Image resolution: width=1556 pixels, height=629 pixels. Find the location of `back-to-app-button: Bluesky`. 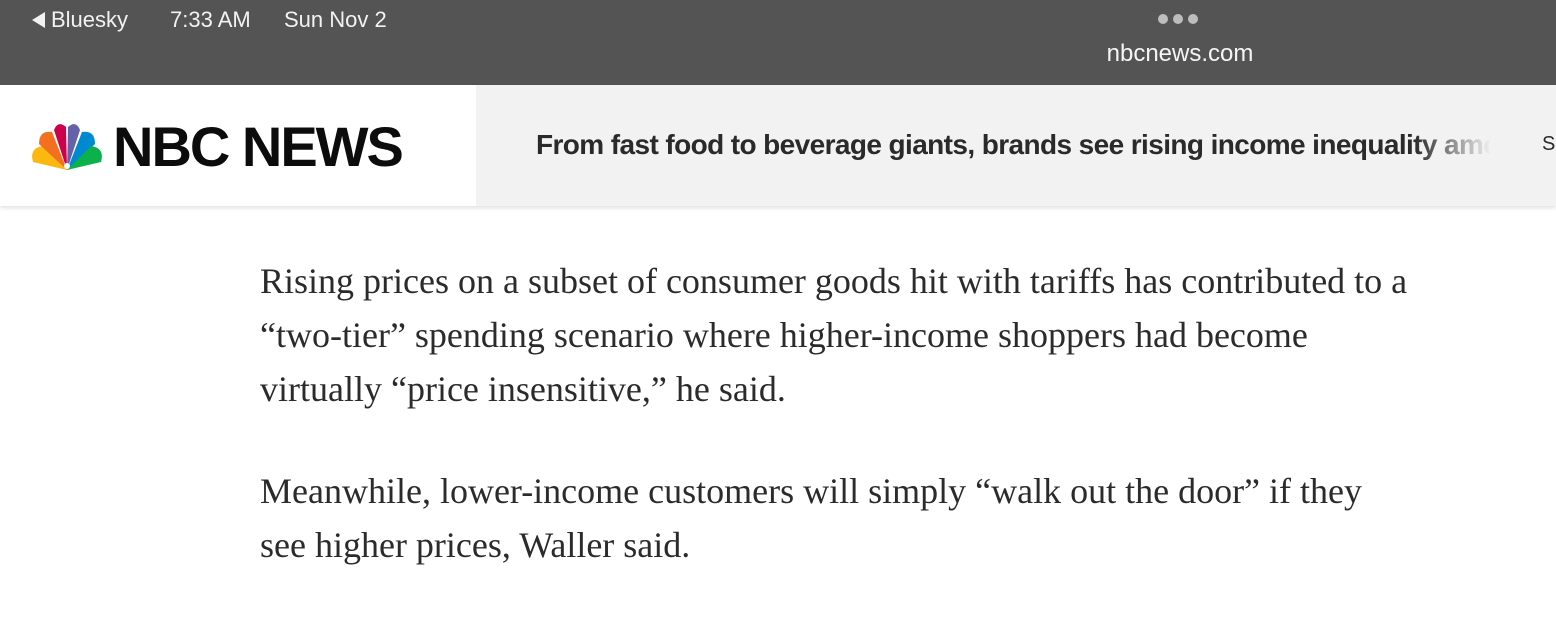

back-to-app-button: Bluesky is located at coordinates (80, 20).